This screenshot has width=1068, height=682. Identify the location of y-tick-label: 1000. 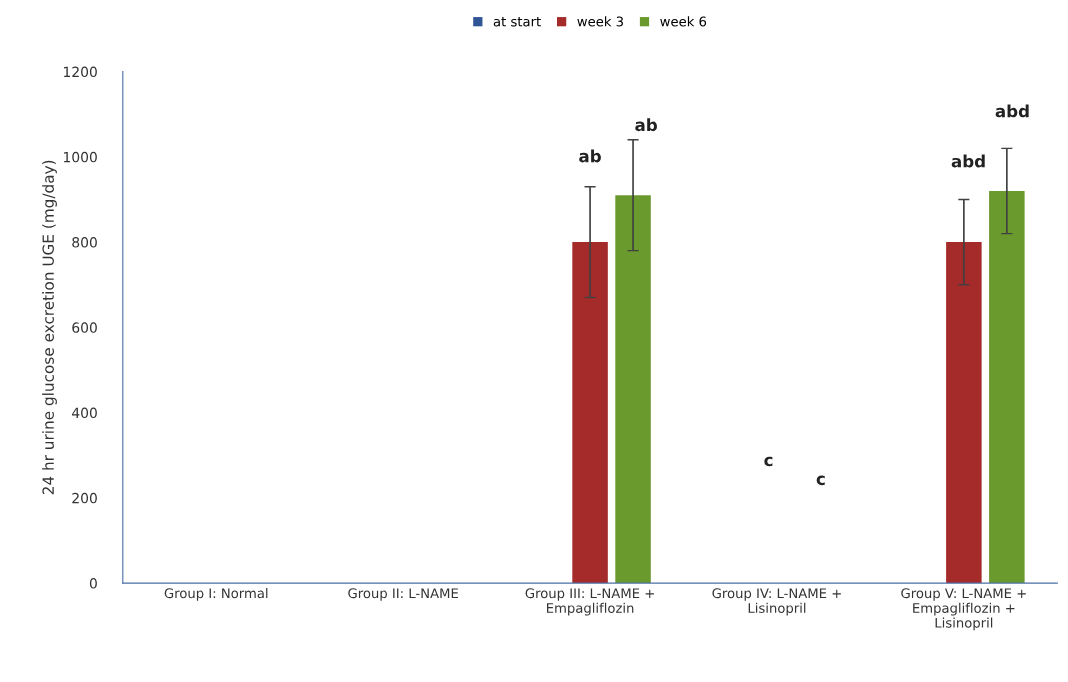
(80, 157).